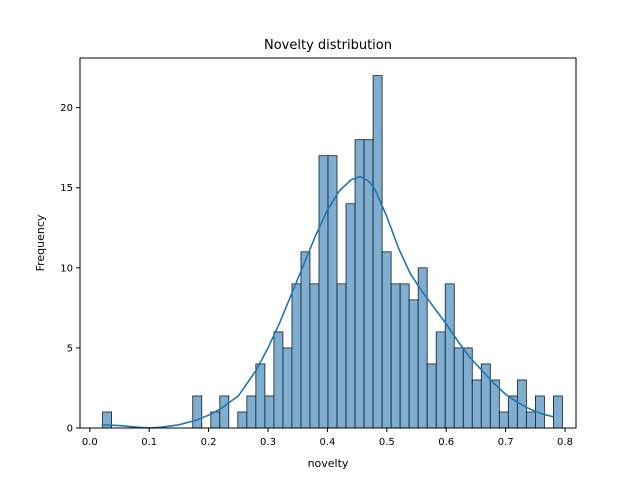 This screenshot has height=480, width=640. What do you see at coordinates (506, 442) in the screenshot?
I see `x-tick-label: 0.7` at bounding box center [506, 442].